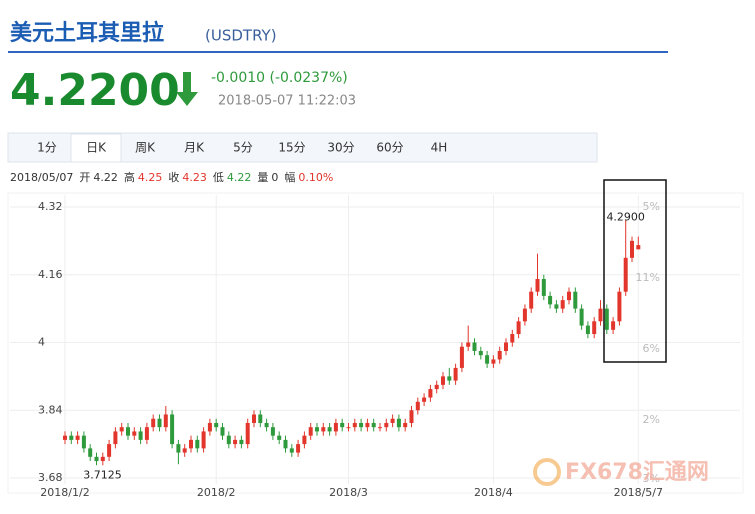 This screenshot has height=514, width=755. I want to click on x-tick-label: 2018/1/2, so click(64, 492).